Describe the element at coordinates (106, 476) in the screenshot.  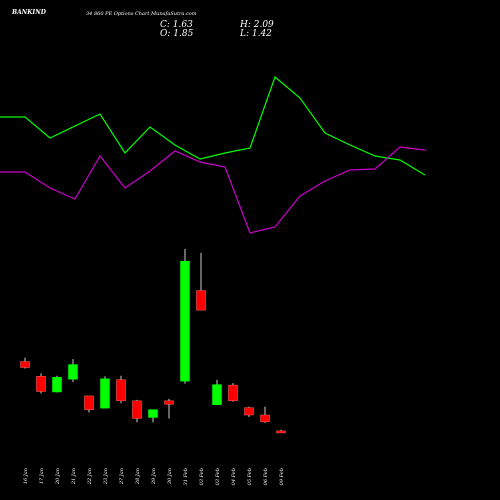
I see `x-tick-label: 23 Jan` at that location.